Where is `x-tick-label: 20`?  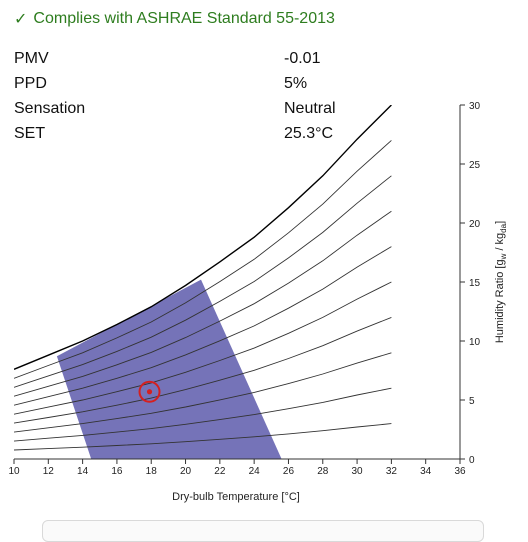
x-tick-label: 20 is located at coordinates (186, 471).